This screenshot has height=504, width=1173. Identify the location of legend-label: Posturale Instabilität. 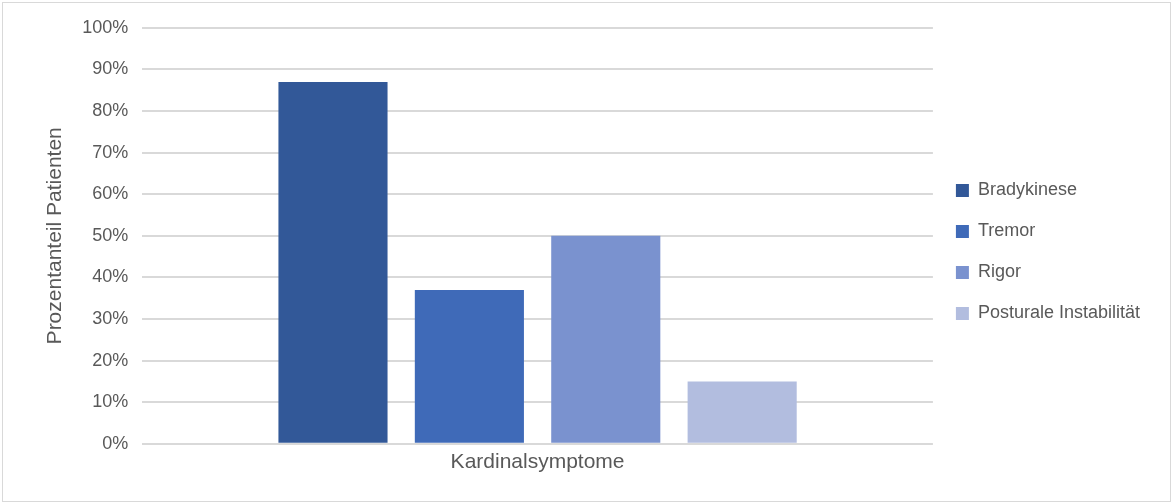
(1059, 312).